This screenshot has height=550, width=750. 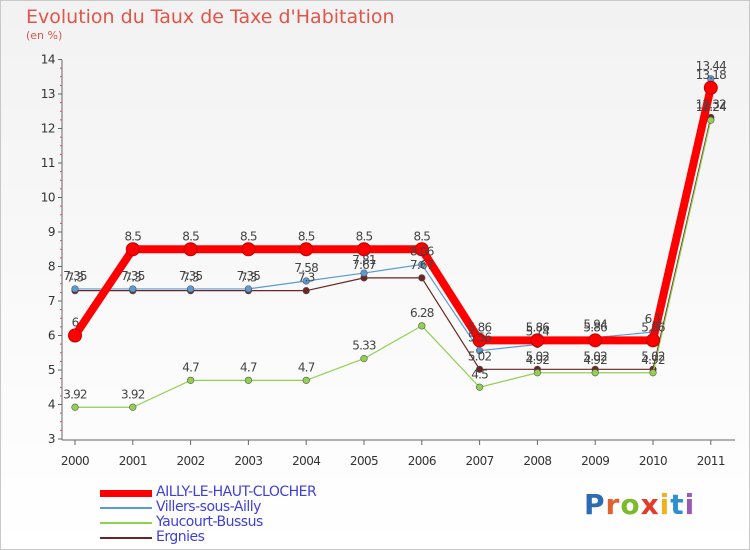 What do you see at coordinates (210, 17) in the screenshot?
I see `chart-title: Evolution du Taux de Taxe d'Habitation` at bounding box center [210, 17].